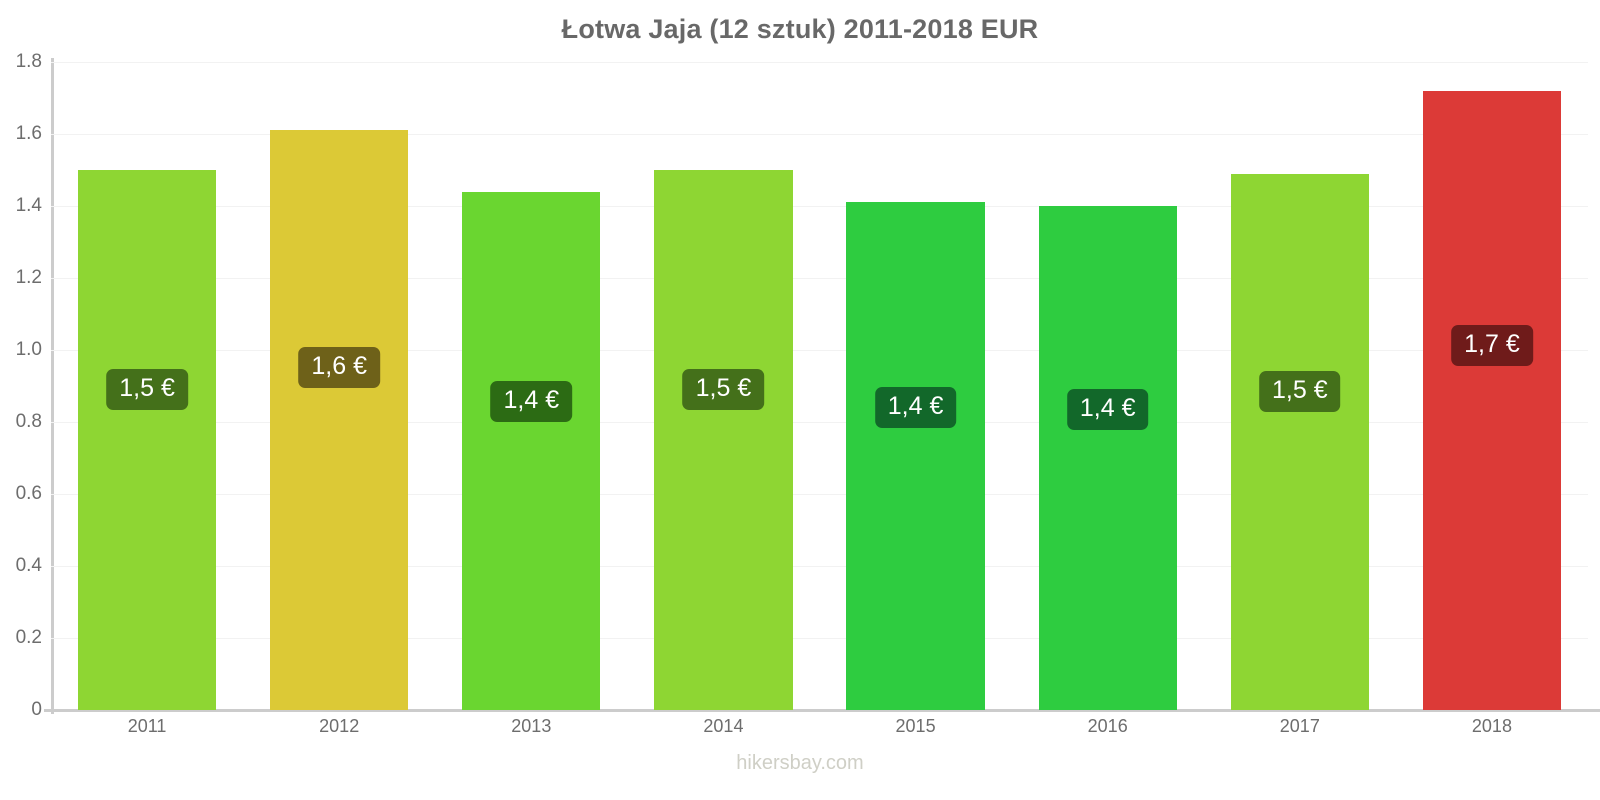 The image size is (1600, 800). Describe the element at coordinates (28, 277) in the screenshot. I see `y-axis-tick-label: 1.2` at that location.